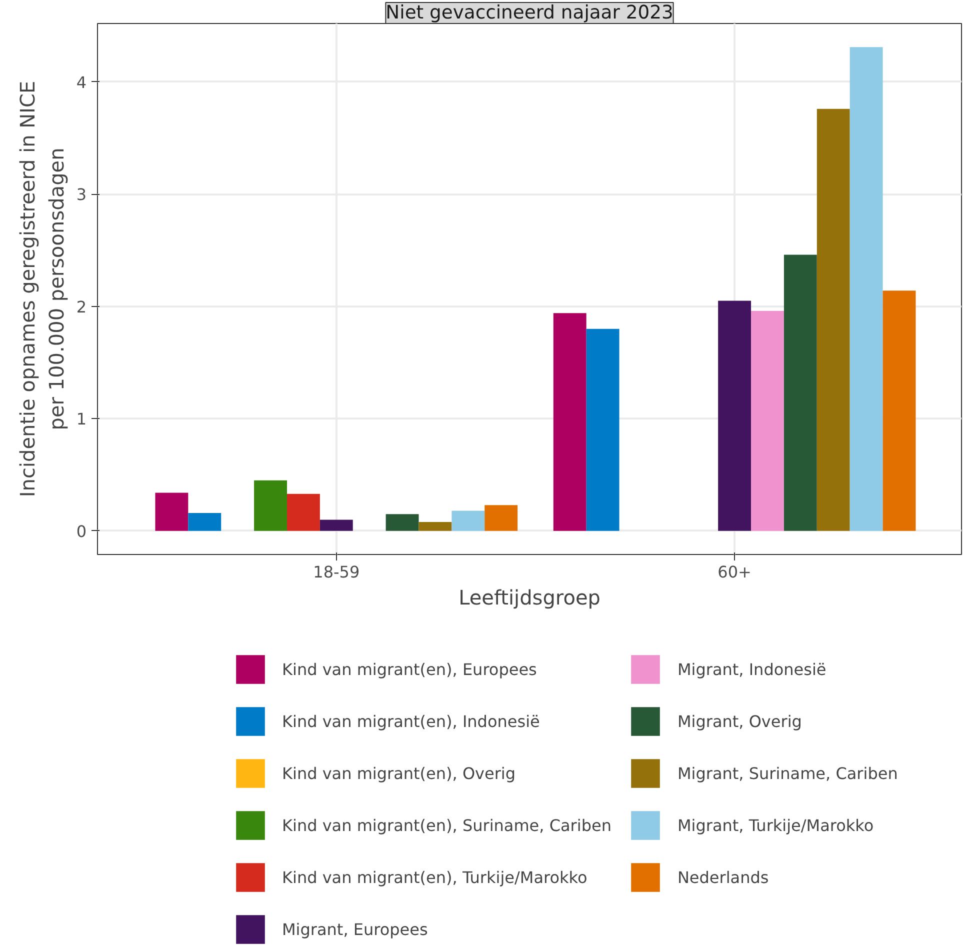  I want to click on legend-label: Kind van migrant(en), Indonesië, so click(411, 721).